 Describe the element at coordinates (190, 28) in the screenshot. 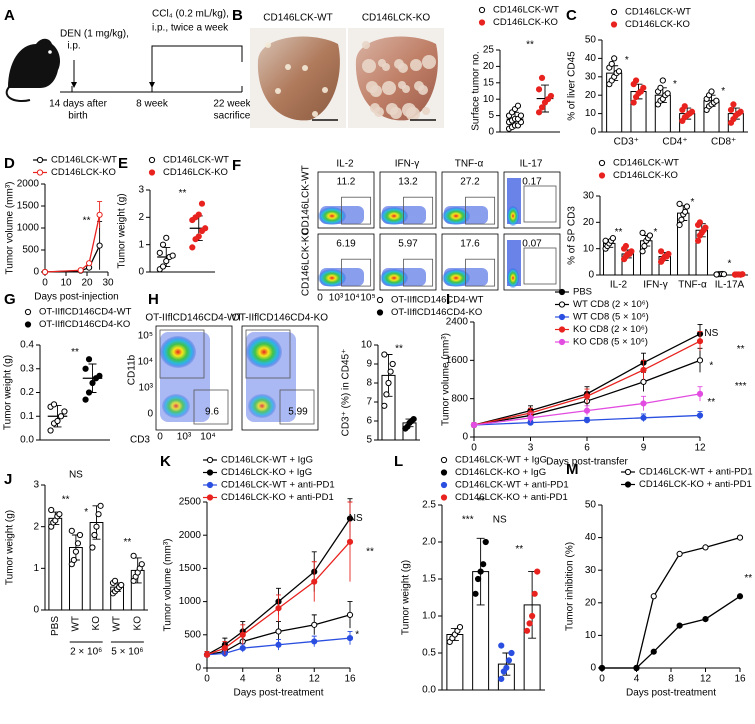

I see `ccl4-text: i.p., twice a week` at that location.